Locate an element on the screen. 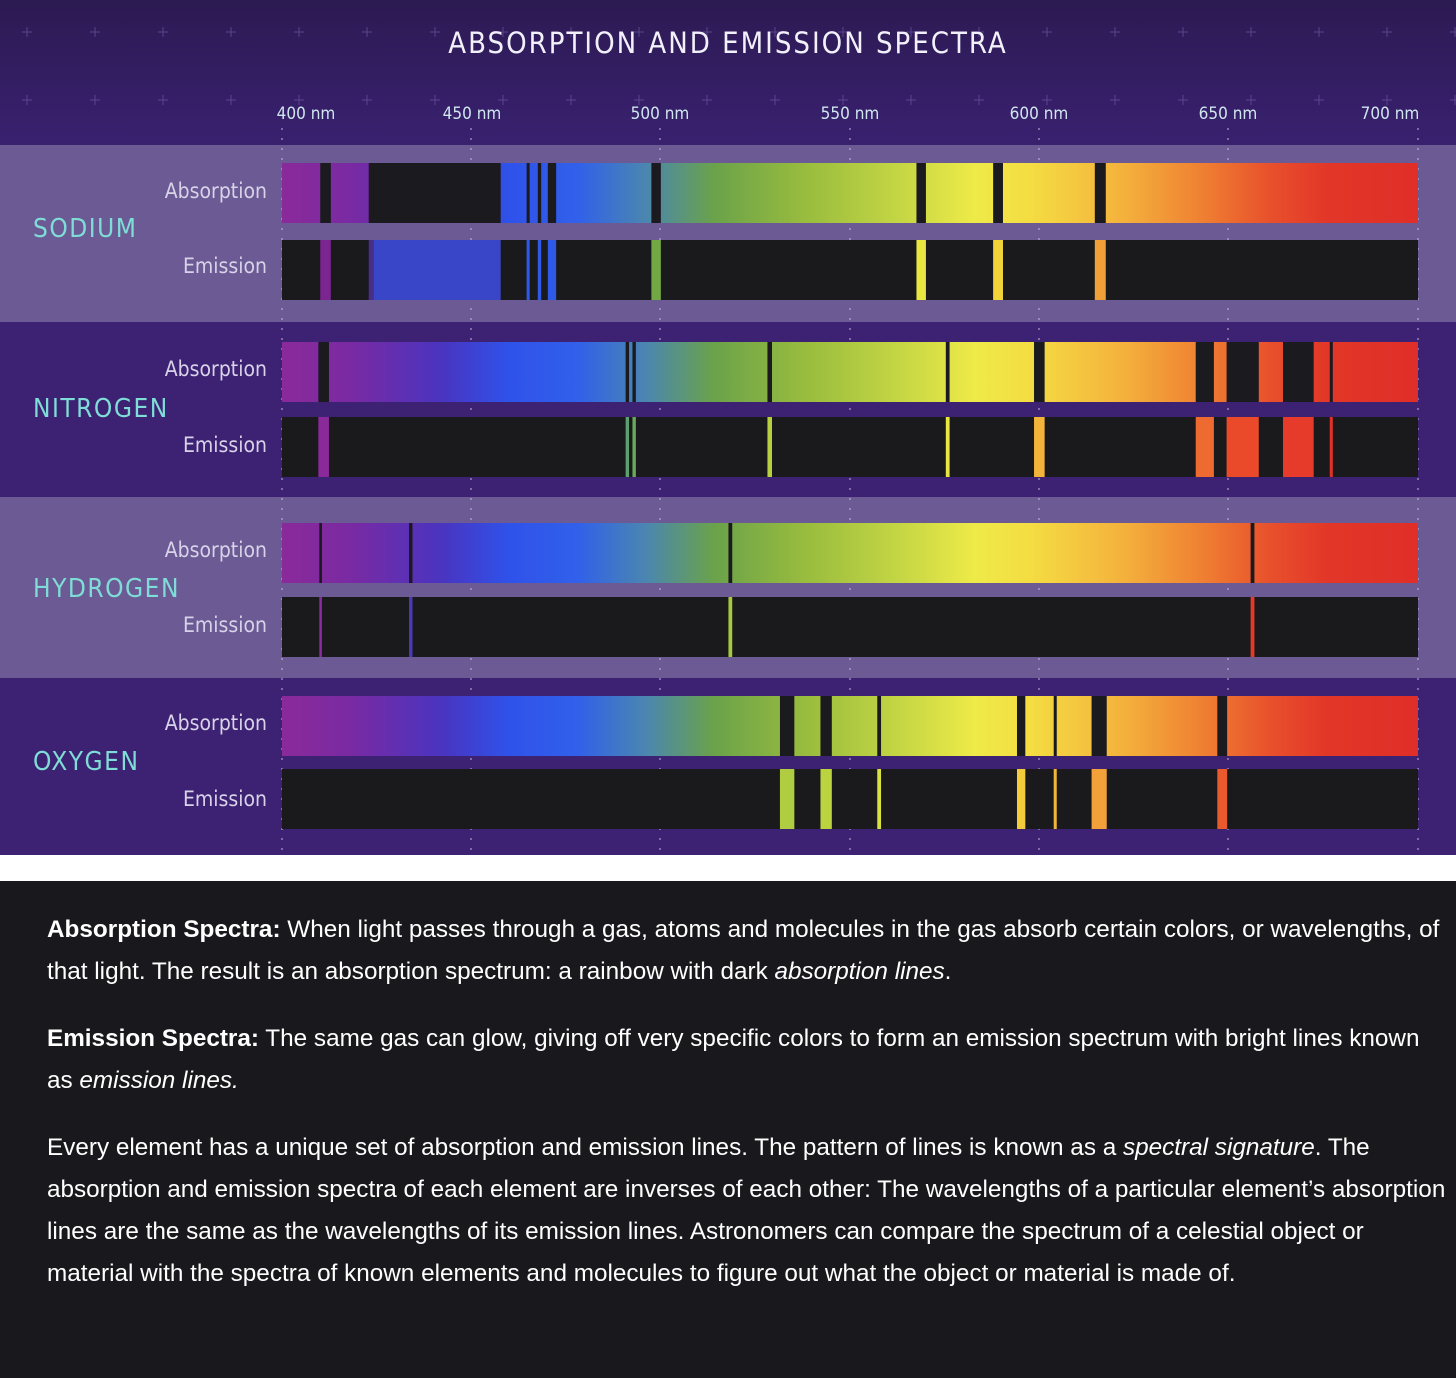  absorption-end: . is located at coordinates (948, 971).